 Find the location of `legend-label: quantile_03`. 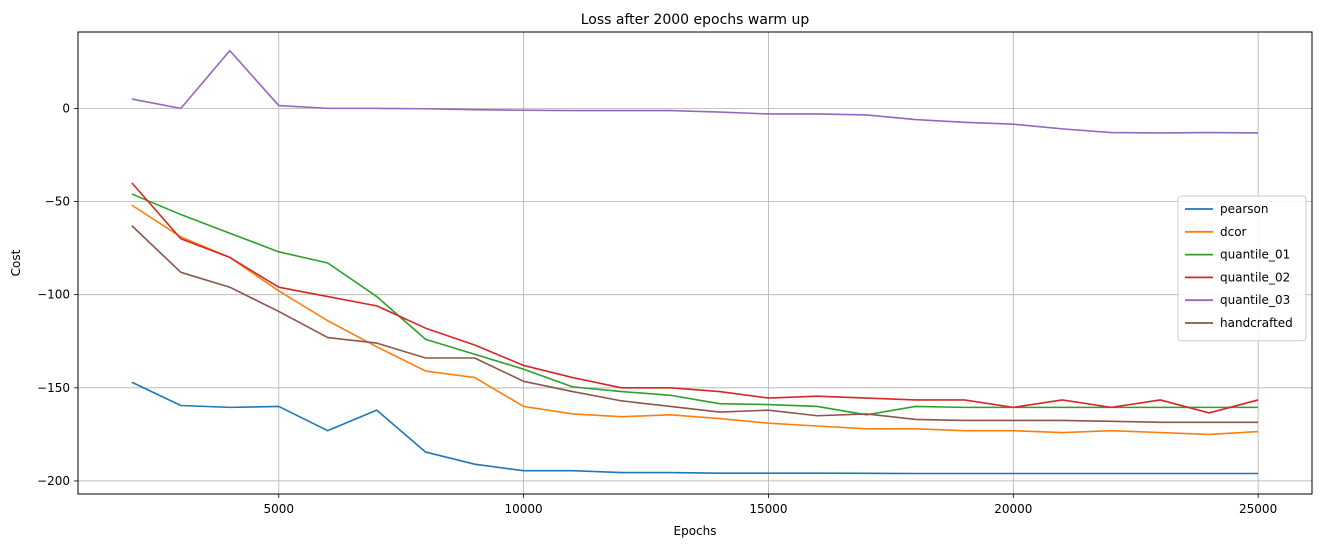

legend-label: quantile_03 is located at coordinates (1255, 300).